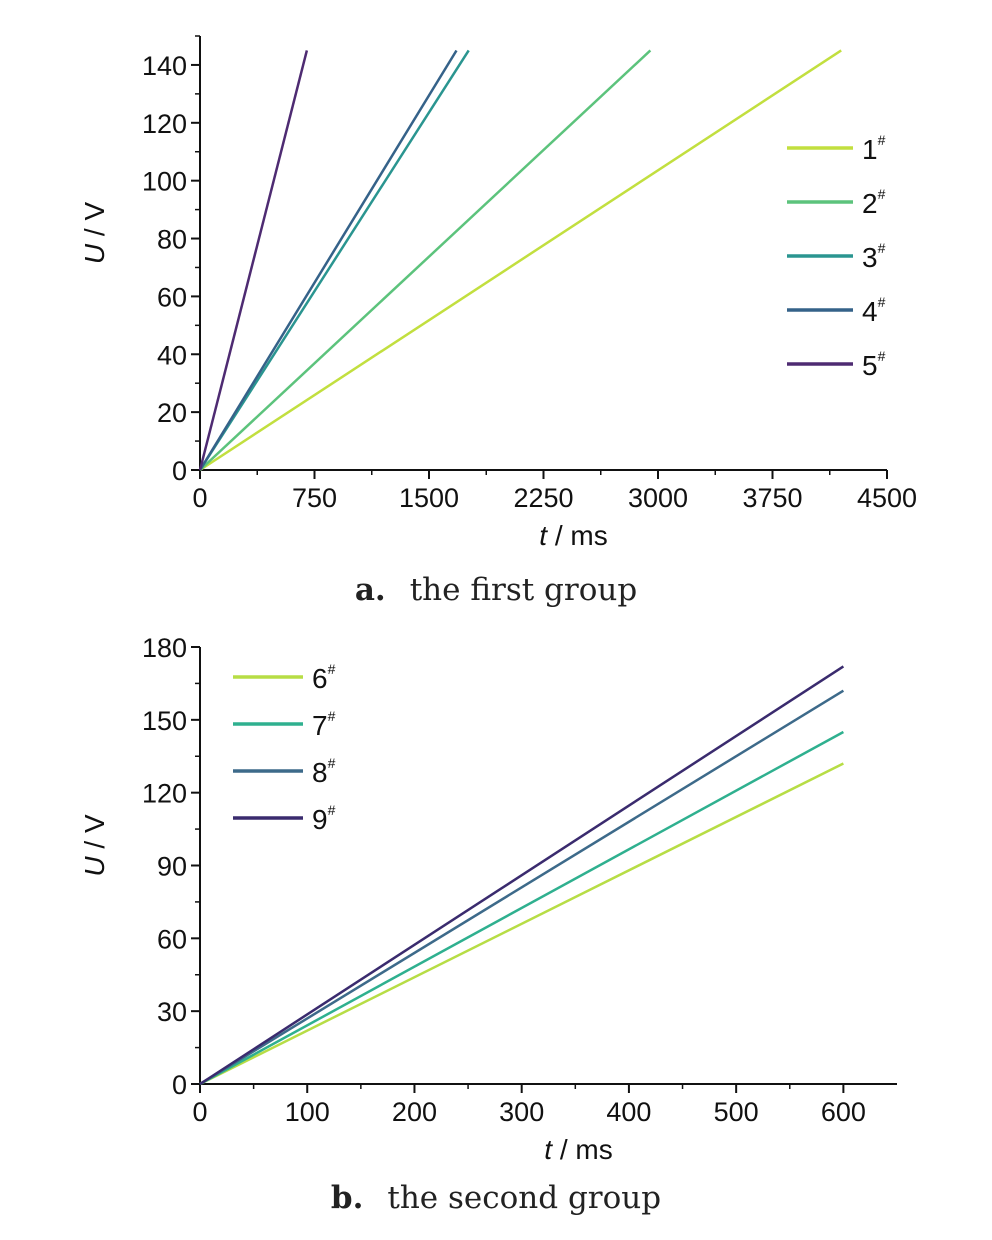 Image resolution: width=992 pixels, height=1240 pixels. Describe the element at coordinates (870, 203) in the screenshot. I see `legend-label-num: 2` at that location.